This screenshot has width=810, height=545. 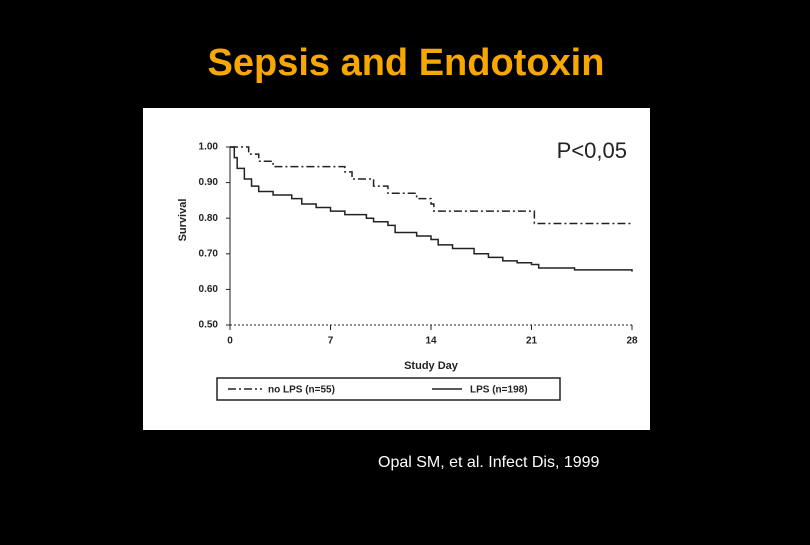 What do you see at coordinates (209, 325) in the screenshot?
I see `y-tick-label: 0.50` at bounding box center [209, 325].